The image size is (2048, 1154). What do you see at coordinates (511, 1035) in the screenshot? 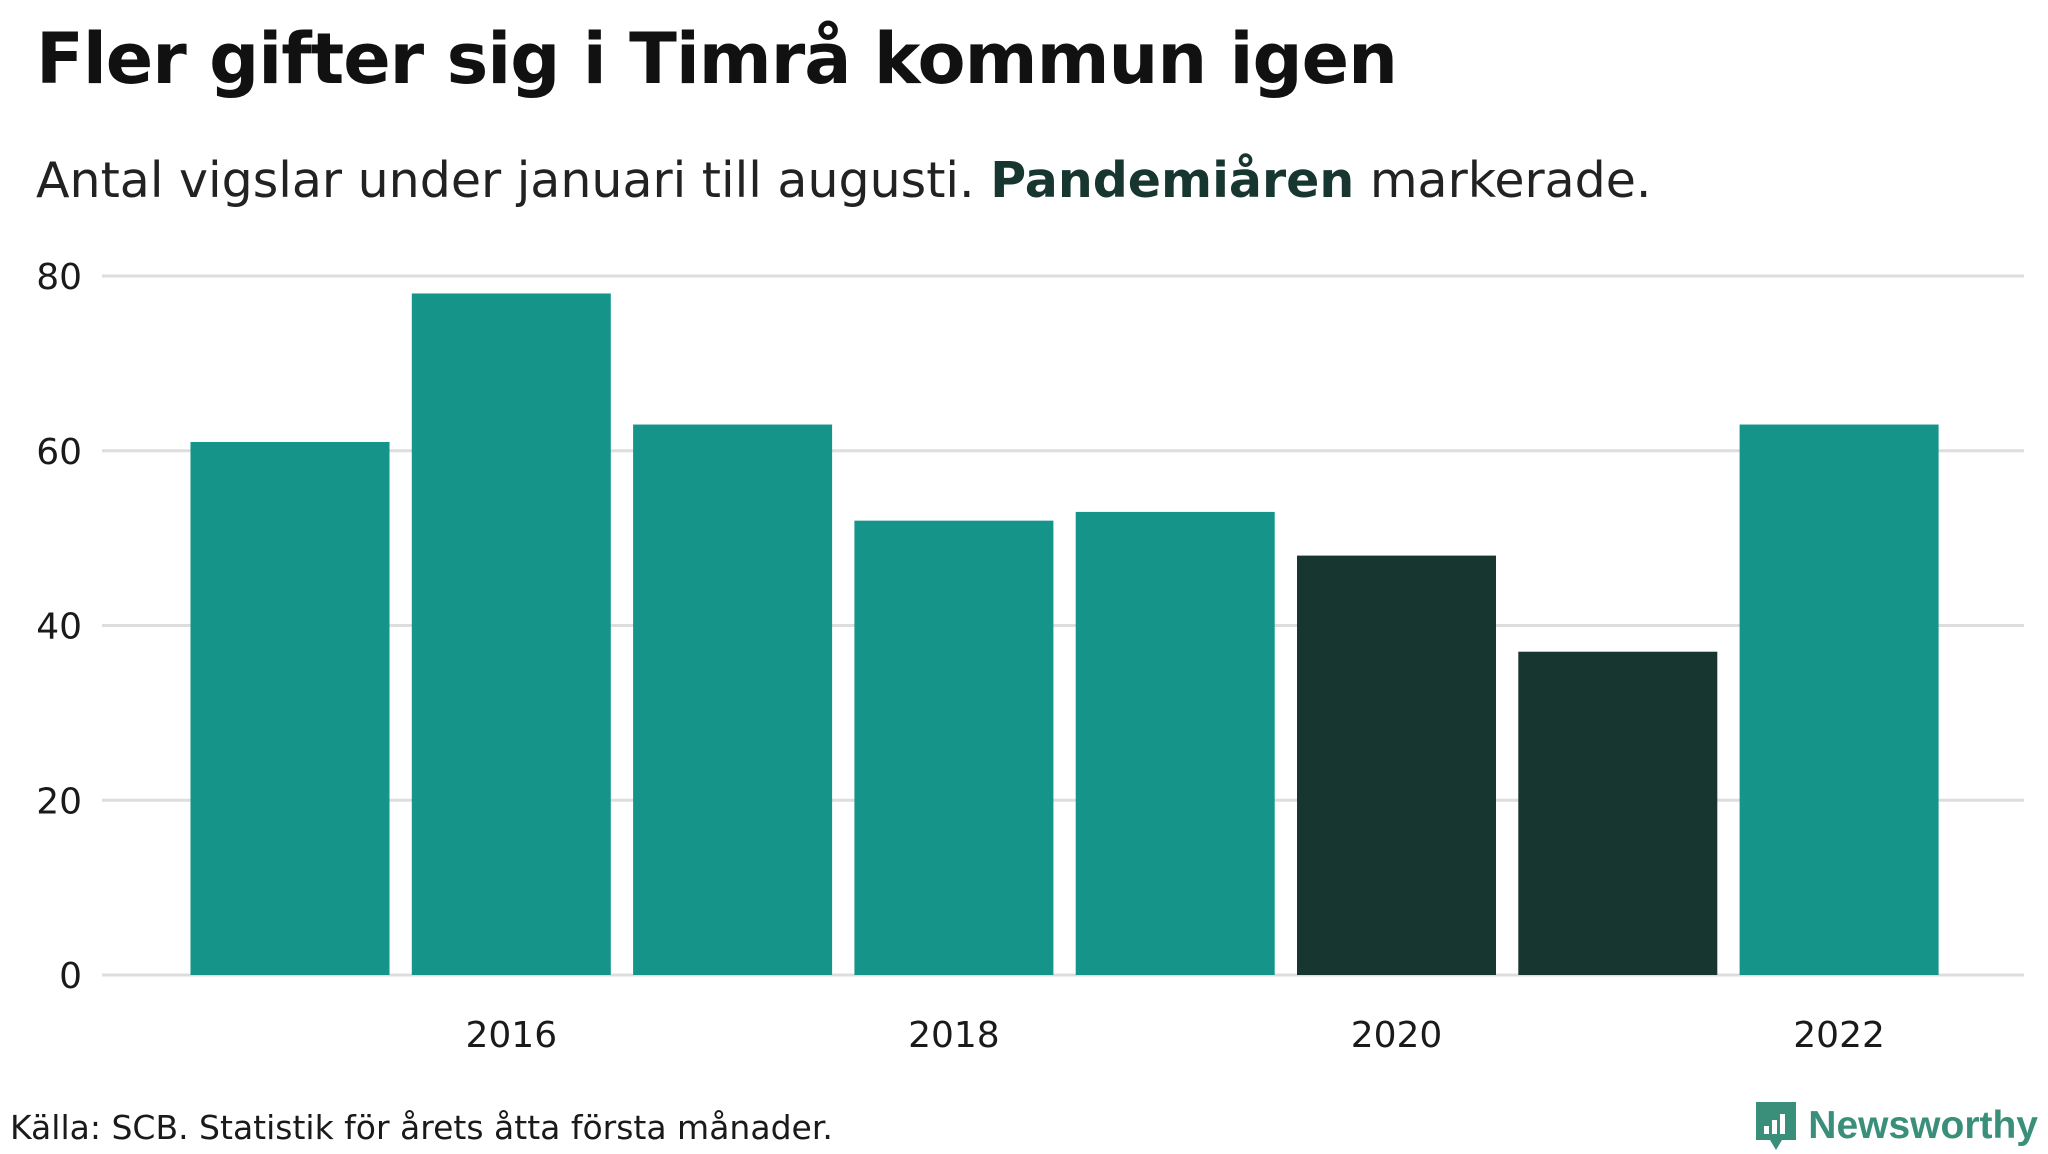
I see `x-tick-label: 2016` at bounding box center [511, 1035].